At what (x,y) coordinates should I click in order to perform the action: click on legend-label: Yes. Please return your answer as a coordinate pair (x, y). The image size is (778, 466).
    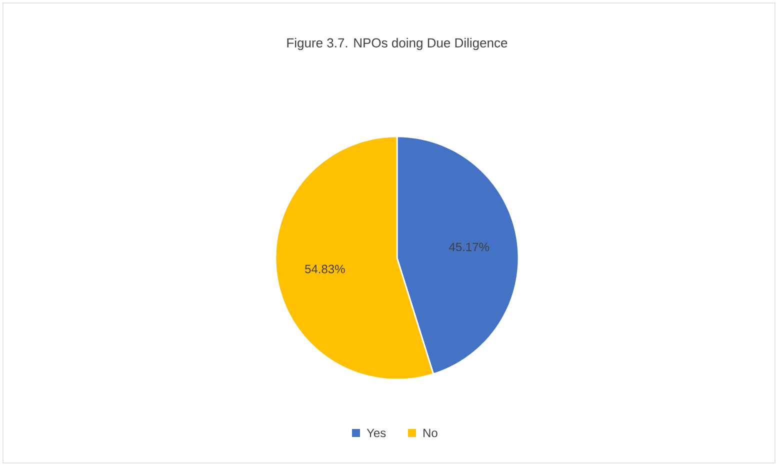
    Looking at the image, I should click on (376, 433).